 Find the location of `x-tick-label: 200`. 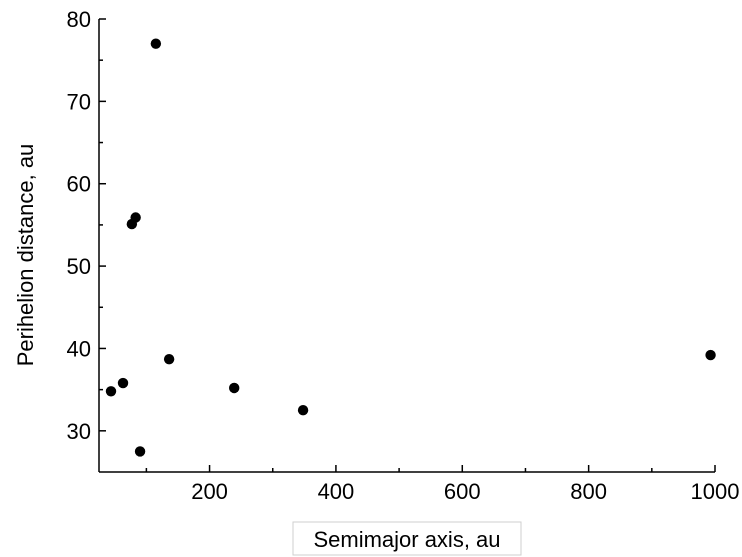

x-tick-label: 200 is located at coordinates (209, 491).